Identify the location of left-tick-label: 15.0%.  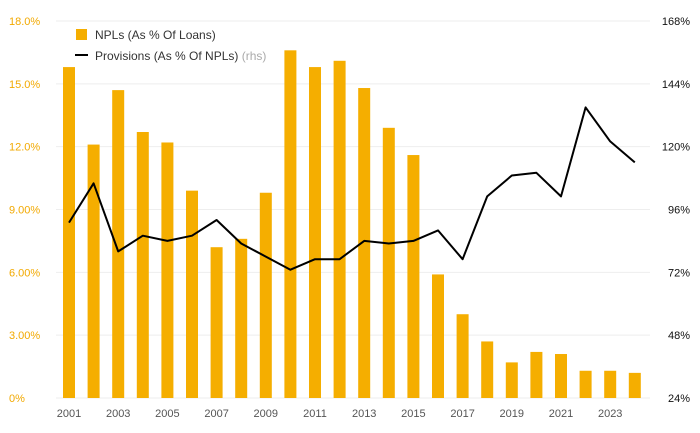
(24, 85).